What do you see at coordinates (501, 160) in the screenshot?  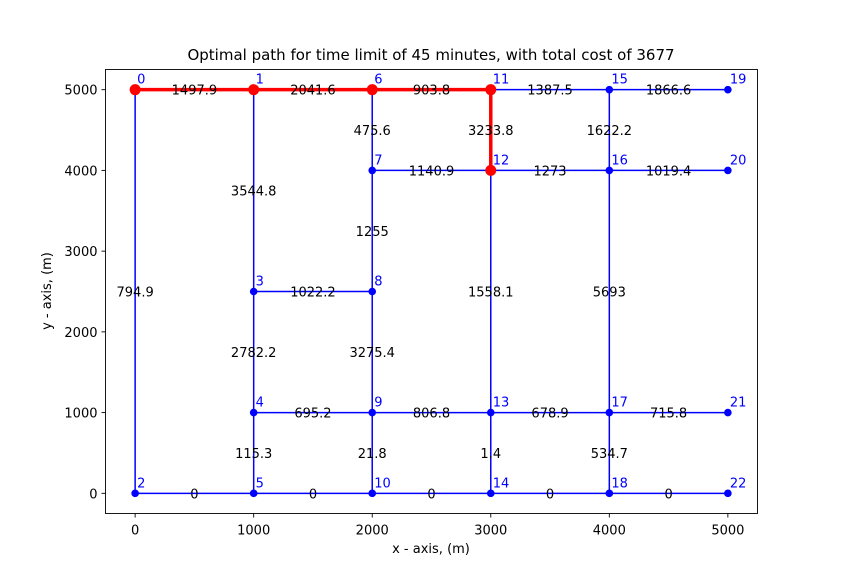 I see `node-id-label-12: 12` at bounding box center [501, 160].